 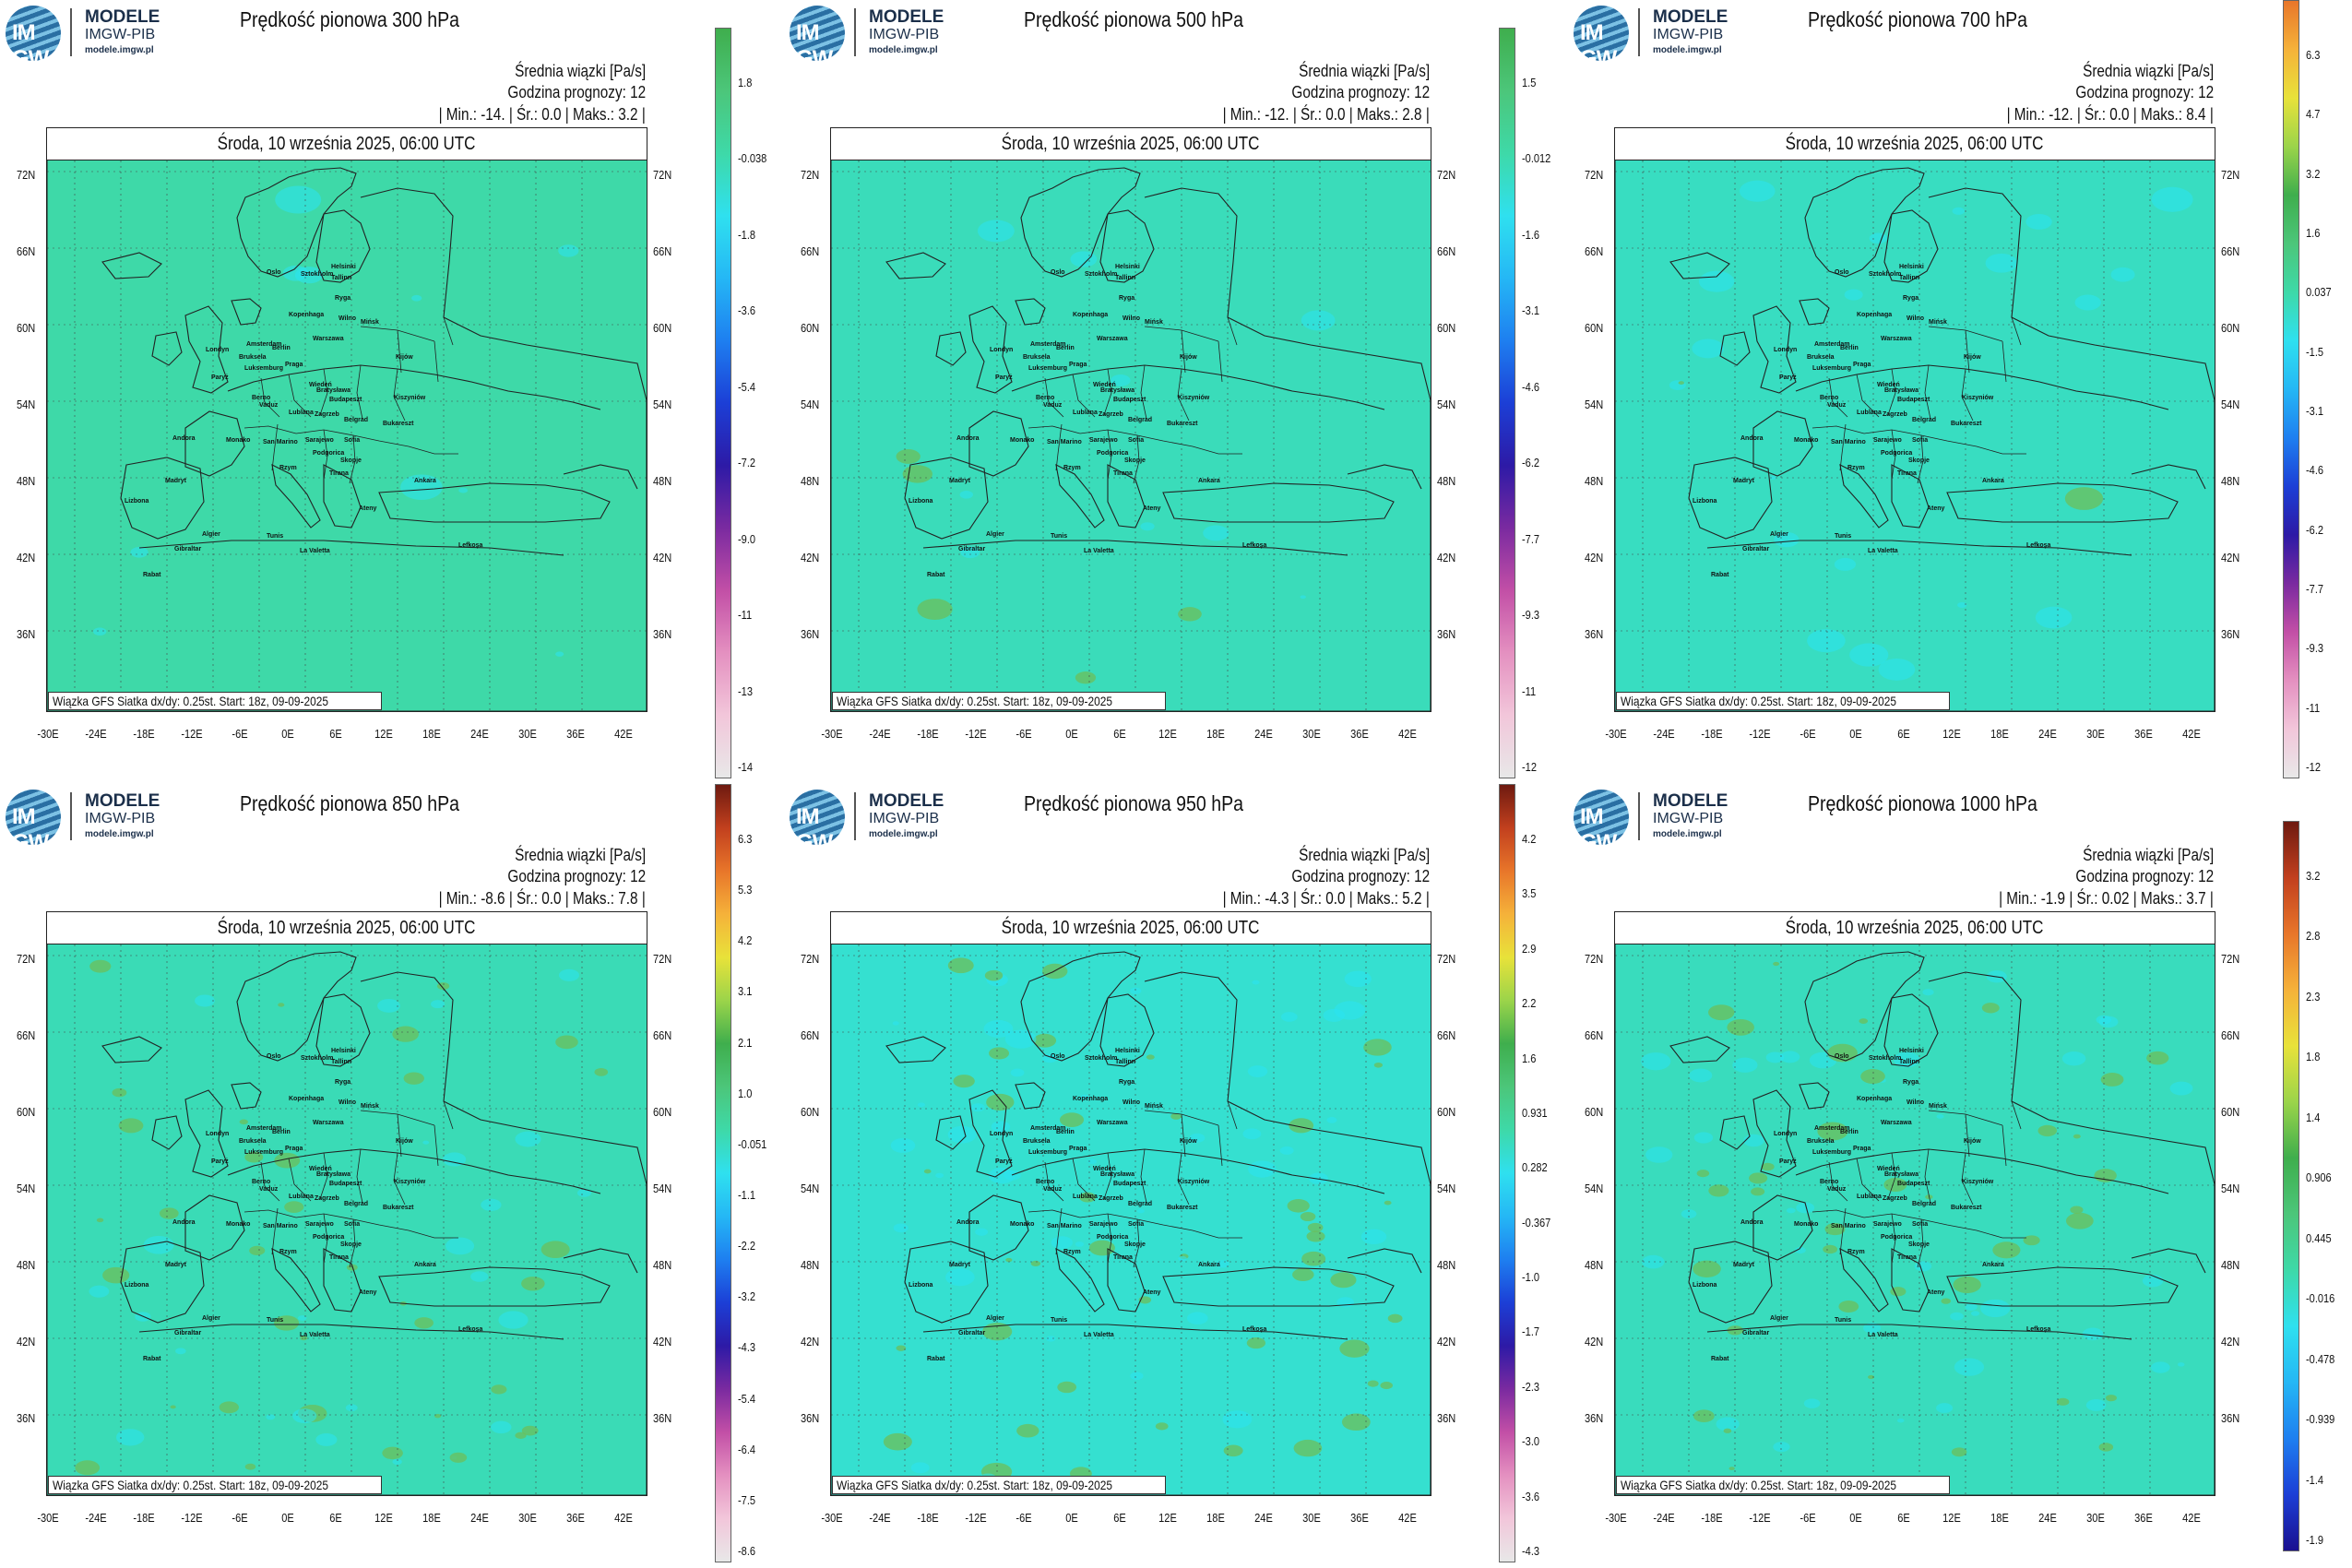 I want to click on lat-label-left: 42N, so click(x=26, y=557).